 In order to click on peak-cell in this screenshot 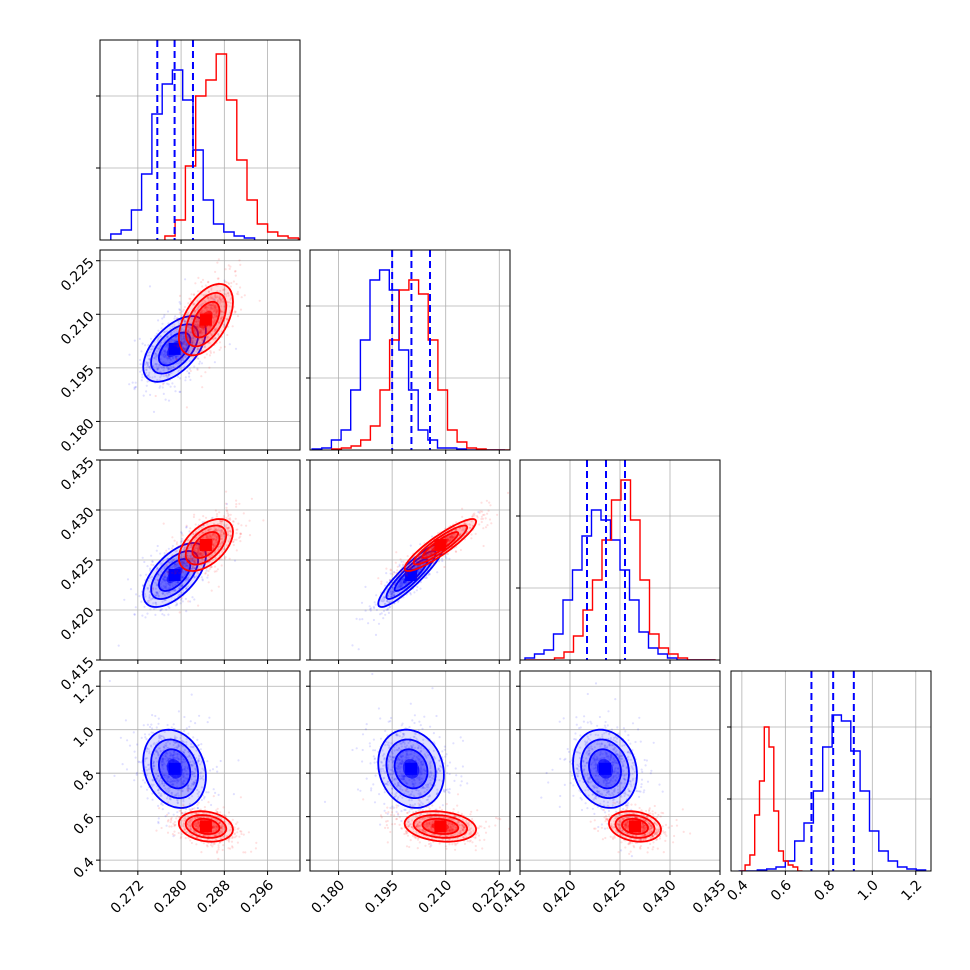, I will do `click(174, 348)`.